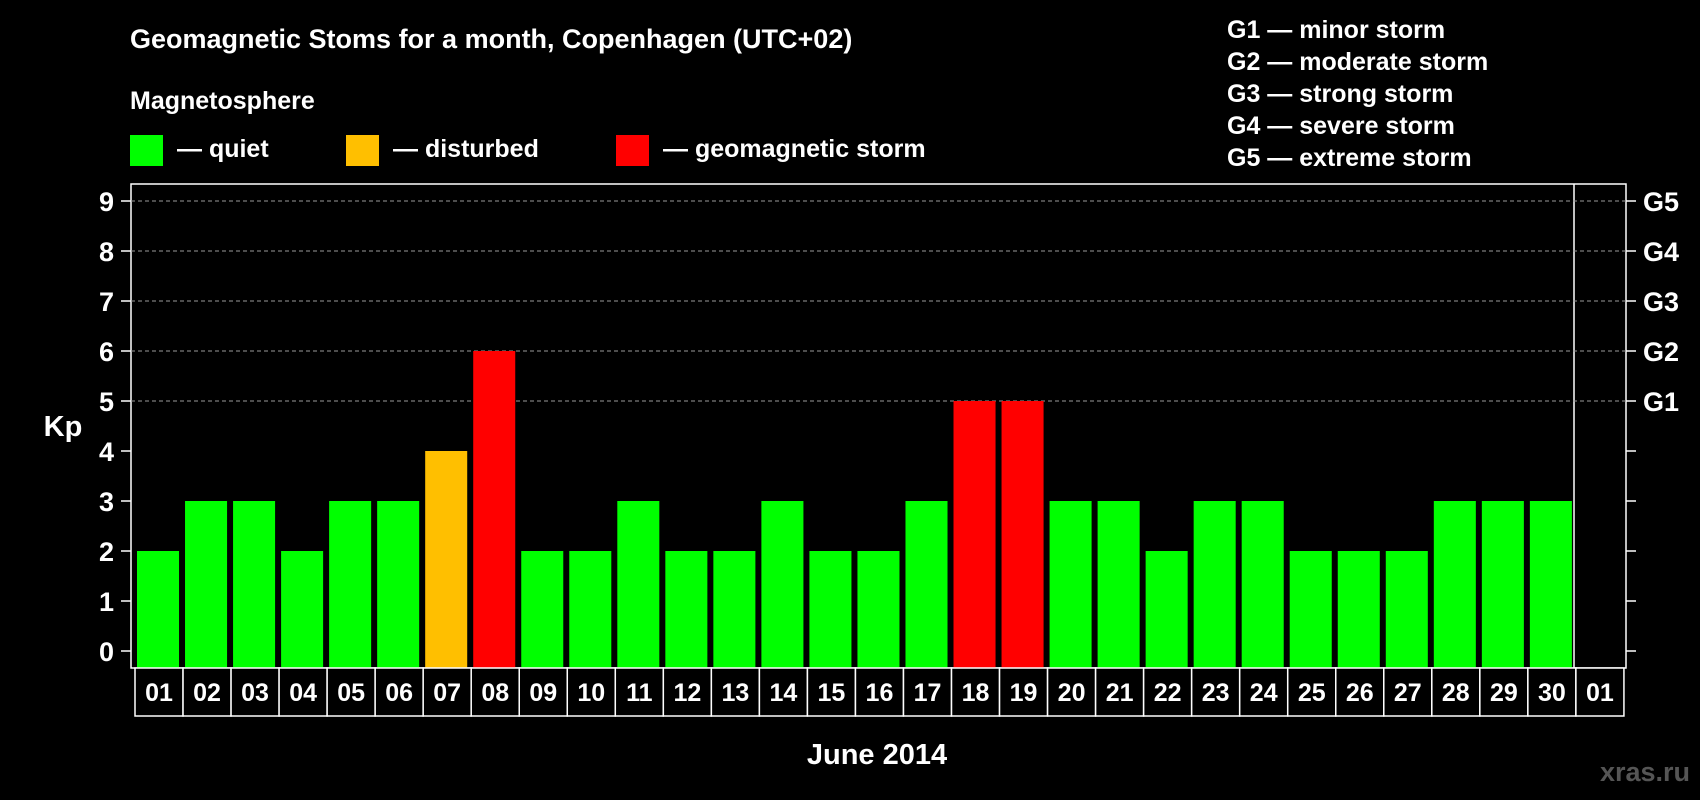 This screenshot has width=1700, height=800. I want to click on g-tick-label: G2, so click(1661, 352).